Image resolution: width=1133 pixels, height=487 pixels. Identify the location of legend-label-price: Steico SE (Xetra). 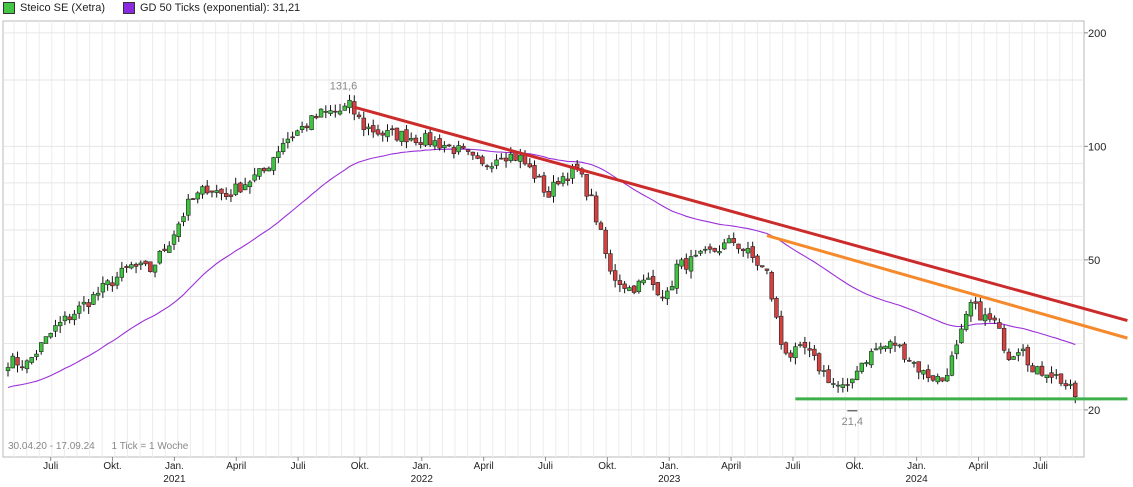
(62, 8).